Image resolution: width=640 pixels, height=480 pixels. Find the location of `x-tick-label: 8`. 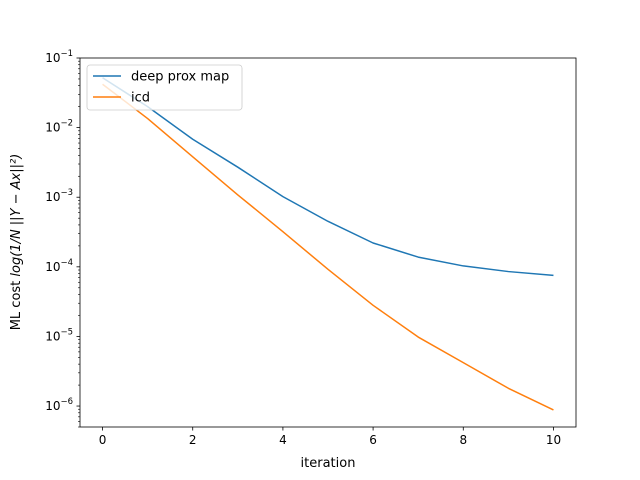

x-tick-label: 8 is located at coordinates (463, 440).